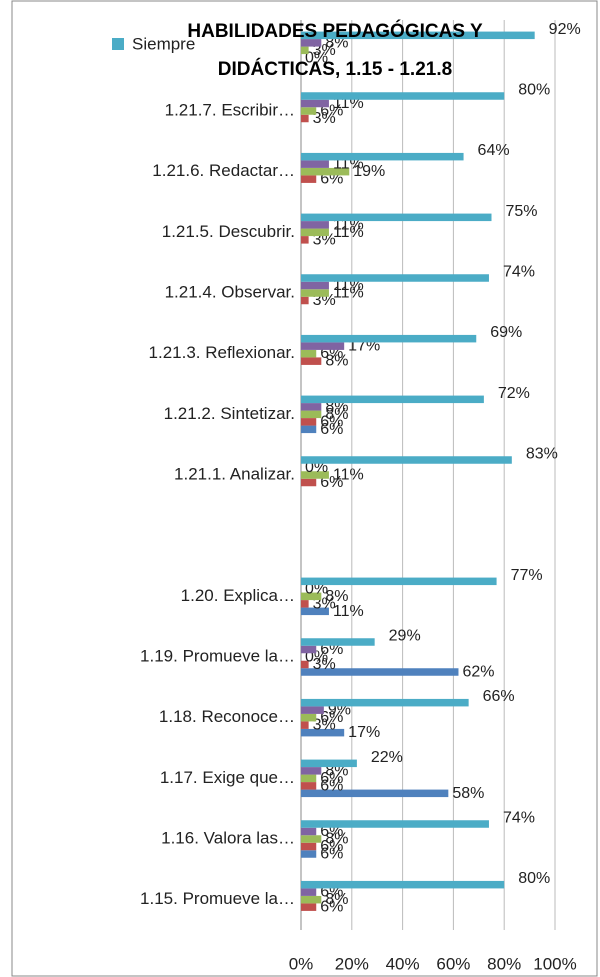 The height and width of the screenshot is (977, 600). I want to click on value-label: 29%, so click(405, 635).